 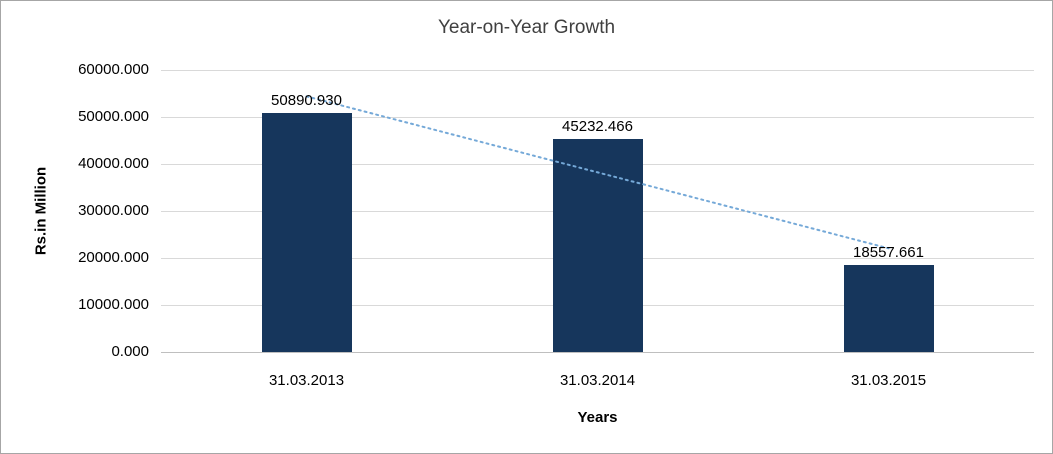 I want to click on y-tick-label: 0.000, so click(x=130, y=351).